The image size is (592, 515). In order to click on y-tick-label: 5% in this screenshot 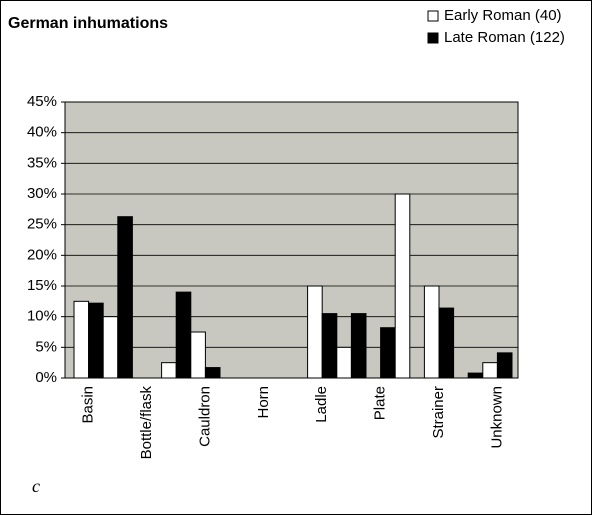, I will do `click(46, 346)`.